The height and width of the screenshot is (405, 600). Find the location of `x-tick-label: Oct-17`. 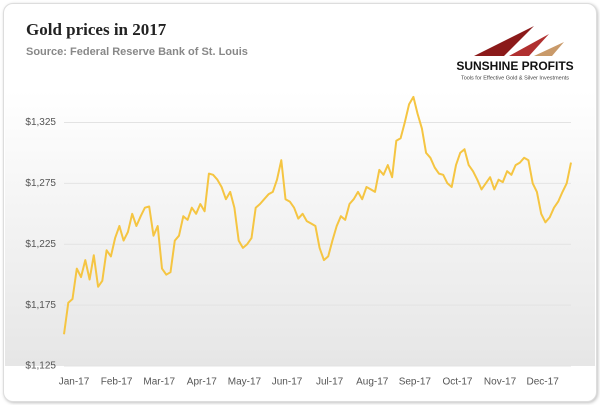

x-tick-label: Oct-17 is located at coordinates (457, 382).